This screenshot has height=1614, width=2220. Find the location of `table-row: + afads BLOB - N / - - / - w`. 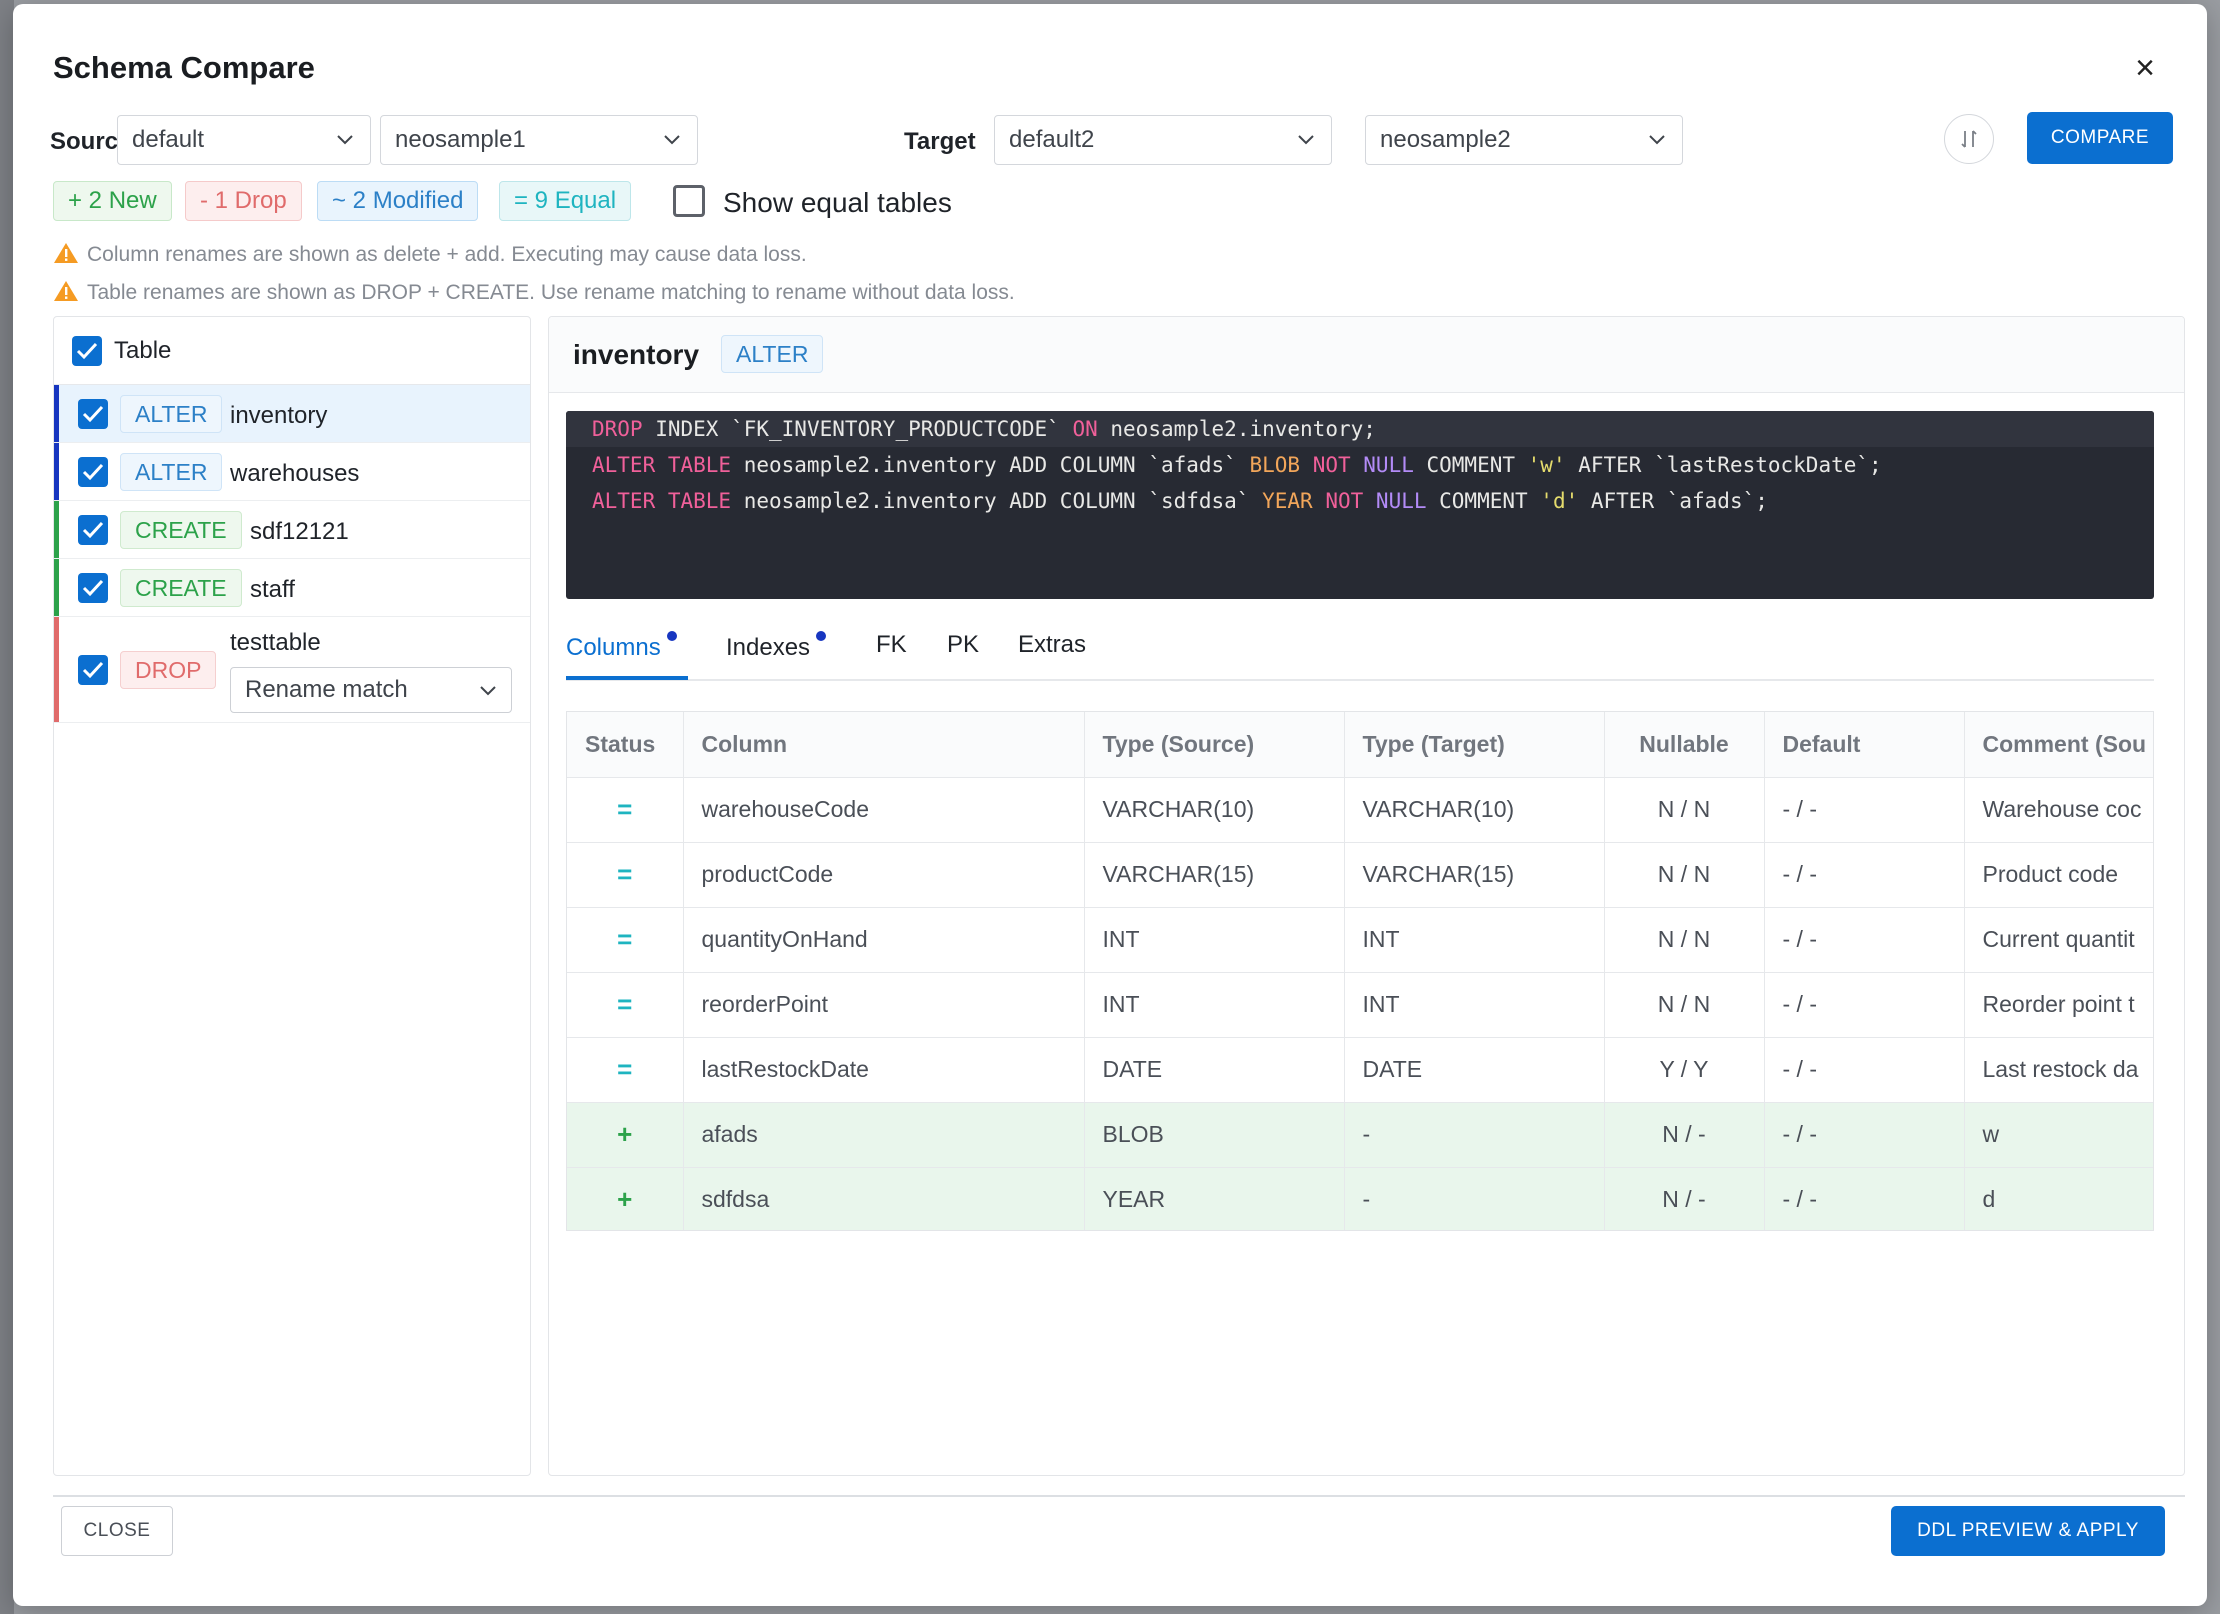

table-row: + afads BLOB - N / - - / - w is located at coordinates (1360, 1135).